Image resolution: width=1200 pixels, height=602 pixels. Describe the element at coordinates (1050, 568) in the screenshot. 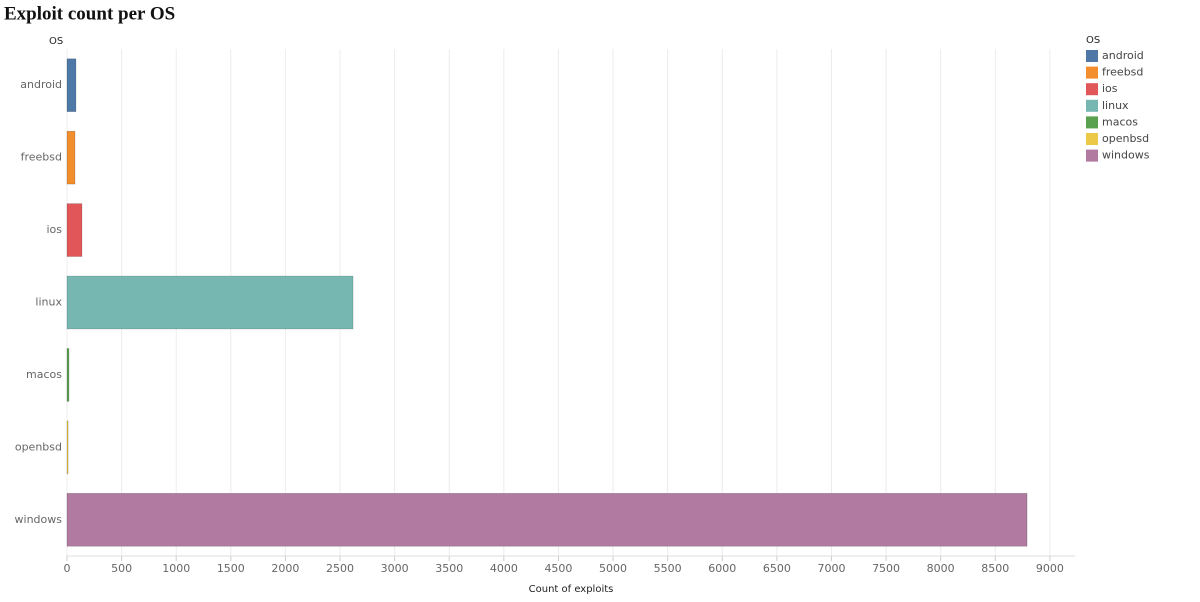

I see `x-tick-label: 9000` at that location.